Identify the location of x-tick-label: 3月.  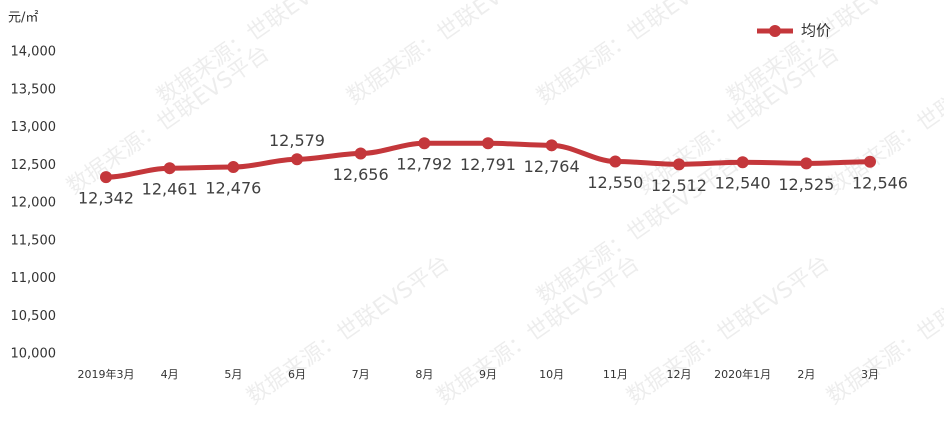
(870, 374).